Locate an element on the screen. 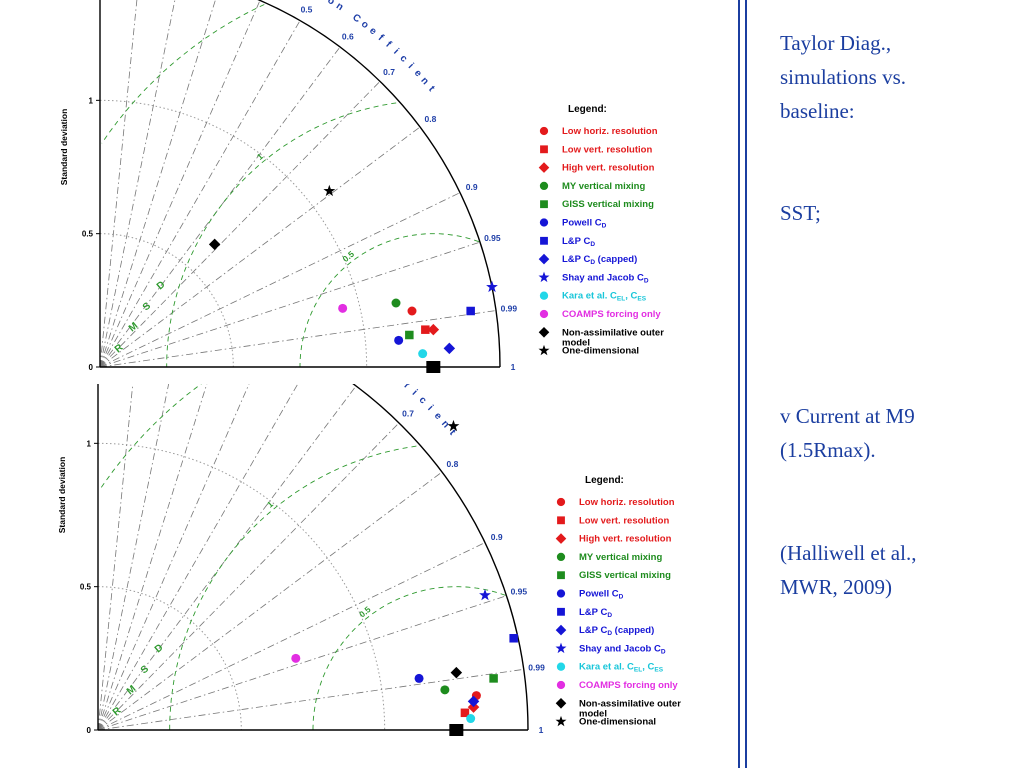  correlation-tick-label: 0.99 is located at coordinates (536, 668).